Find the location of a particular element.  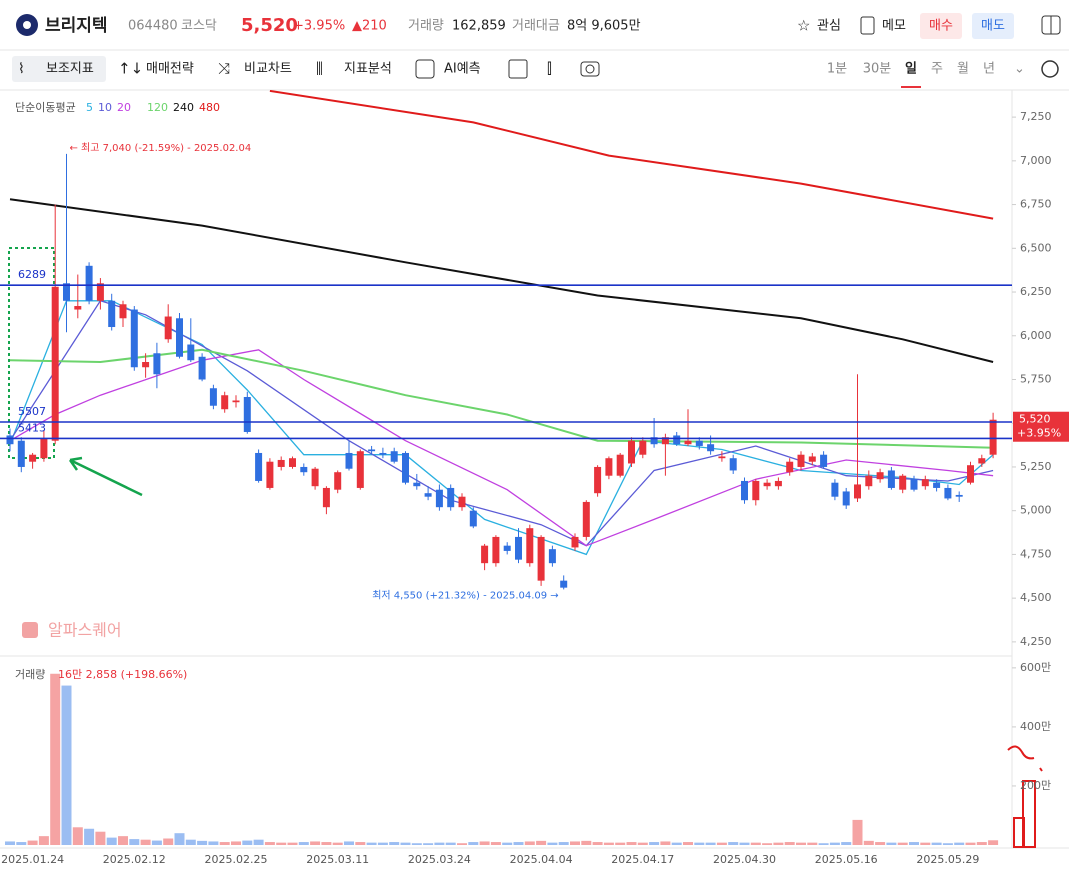

draw-icon is located at coordinates (518, 69).